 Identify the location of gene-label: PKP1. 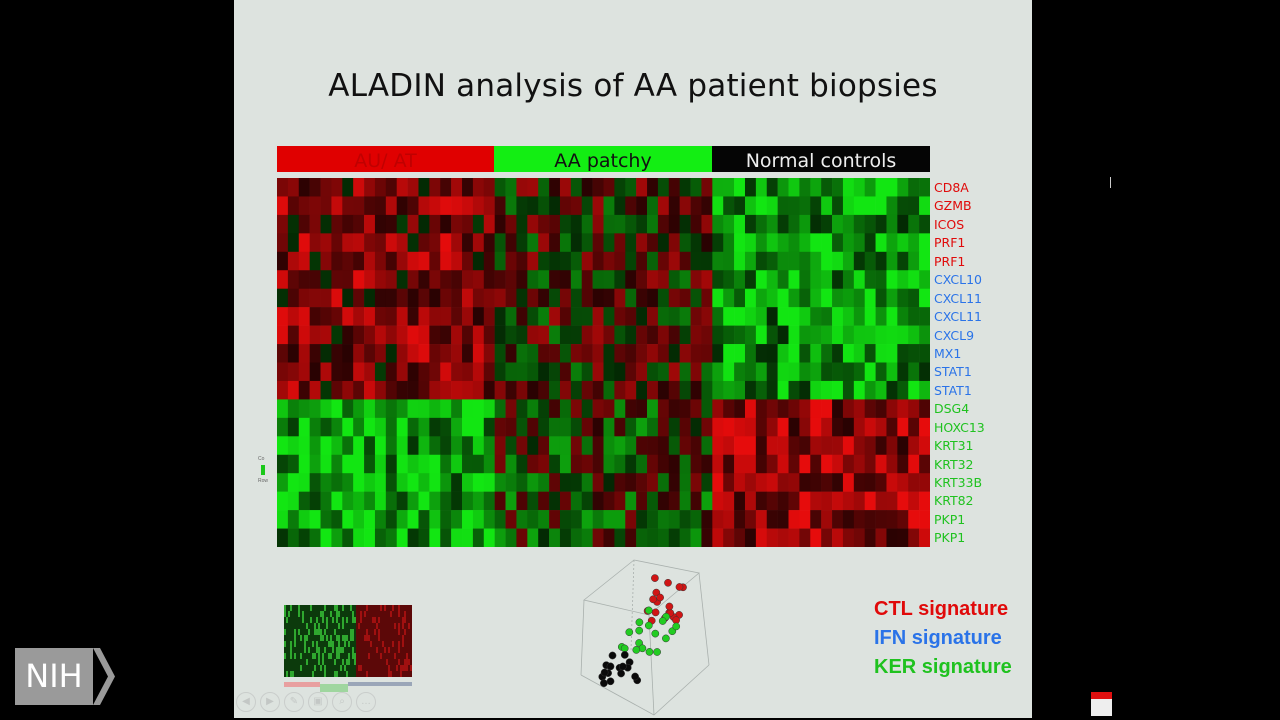
(950, 519).